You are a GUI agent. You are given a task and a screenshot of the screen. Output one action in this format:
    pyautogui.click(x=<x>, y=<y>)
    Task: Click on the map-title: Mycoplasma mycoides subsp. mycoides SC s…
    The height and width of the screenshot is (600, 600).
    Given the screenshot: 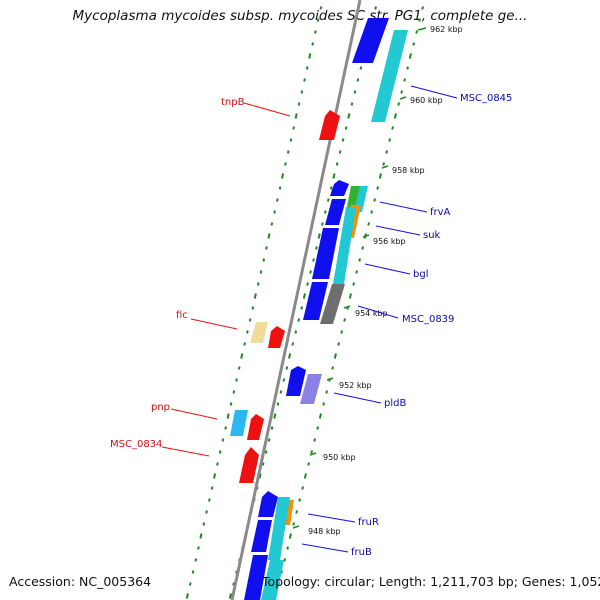 What is the action you would take?
    pyautogui.click(x=300, y=16)
    